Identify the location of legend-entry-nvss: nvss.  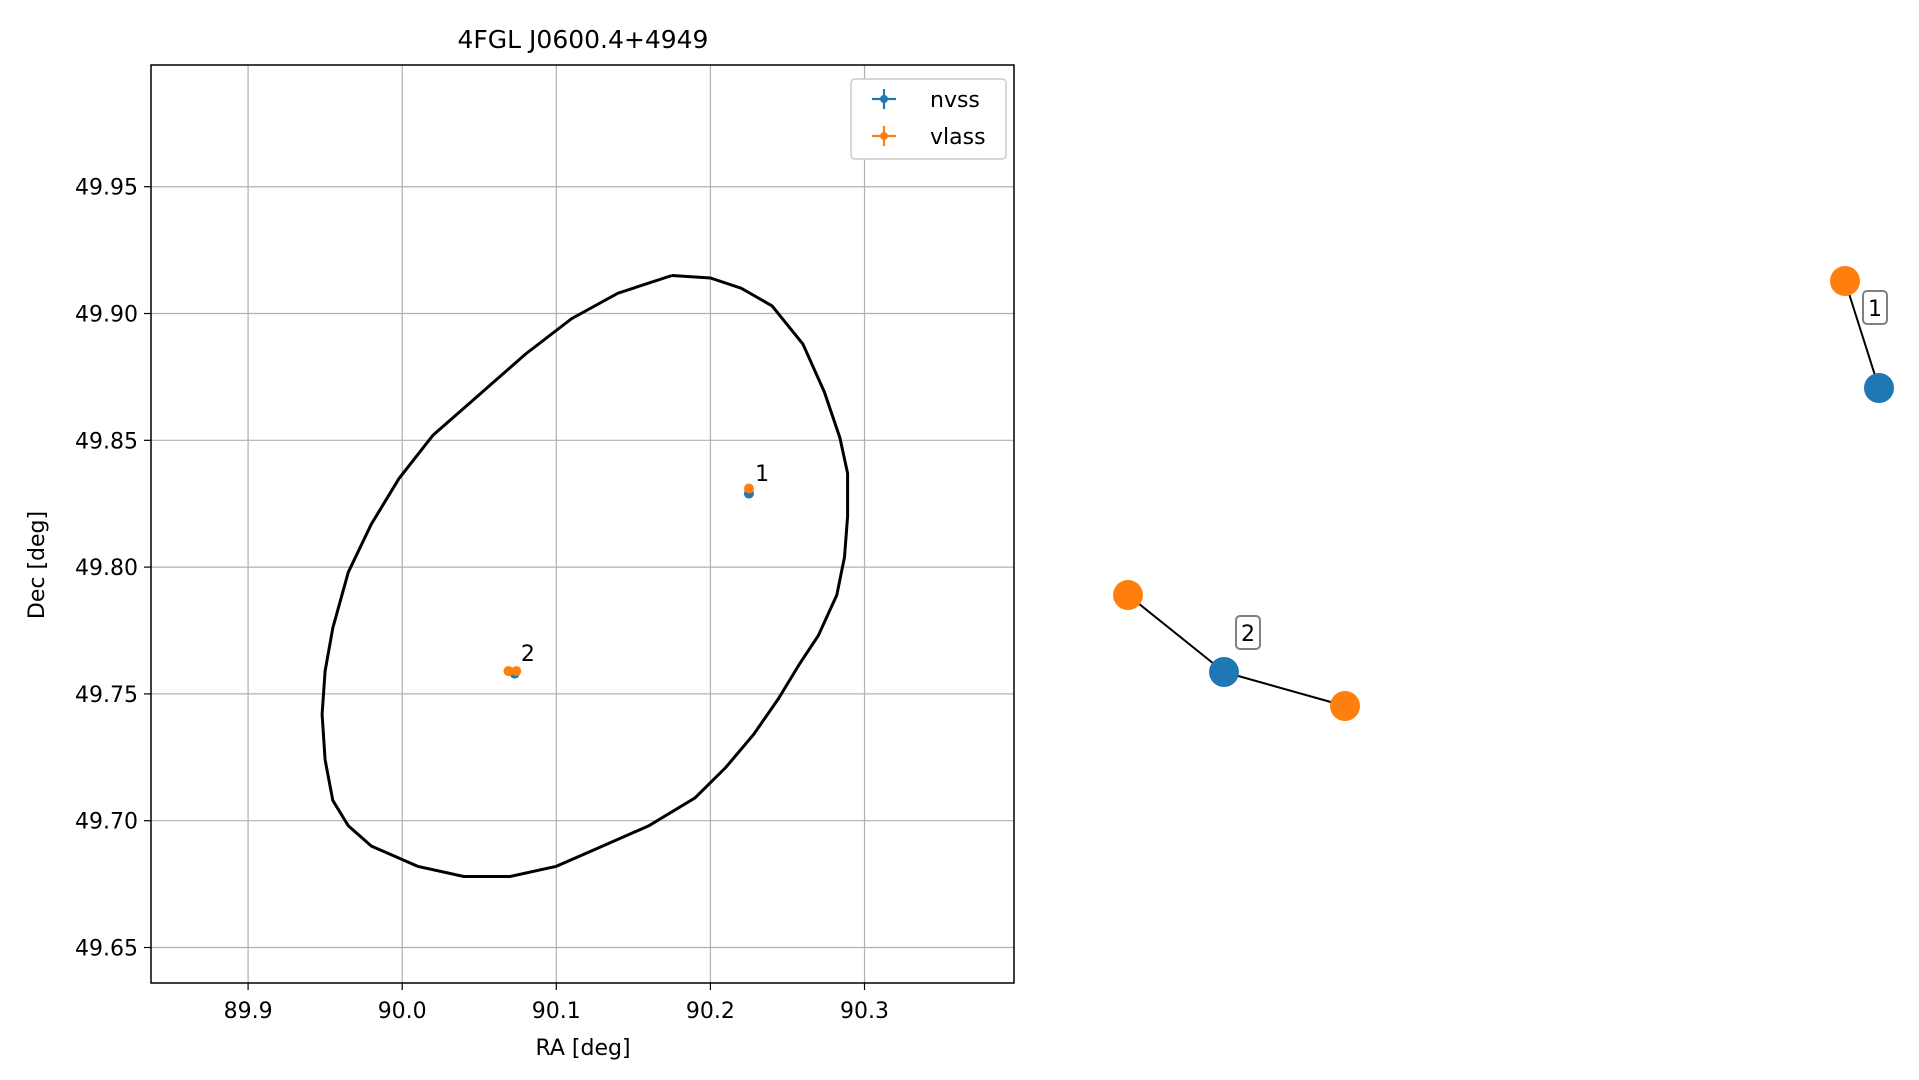
(926, 100).